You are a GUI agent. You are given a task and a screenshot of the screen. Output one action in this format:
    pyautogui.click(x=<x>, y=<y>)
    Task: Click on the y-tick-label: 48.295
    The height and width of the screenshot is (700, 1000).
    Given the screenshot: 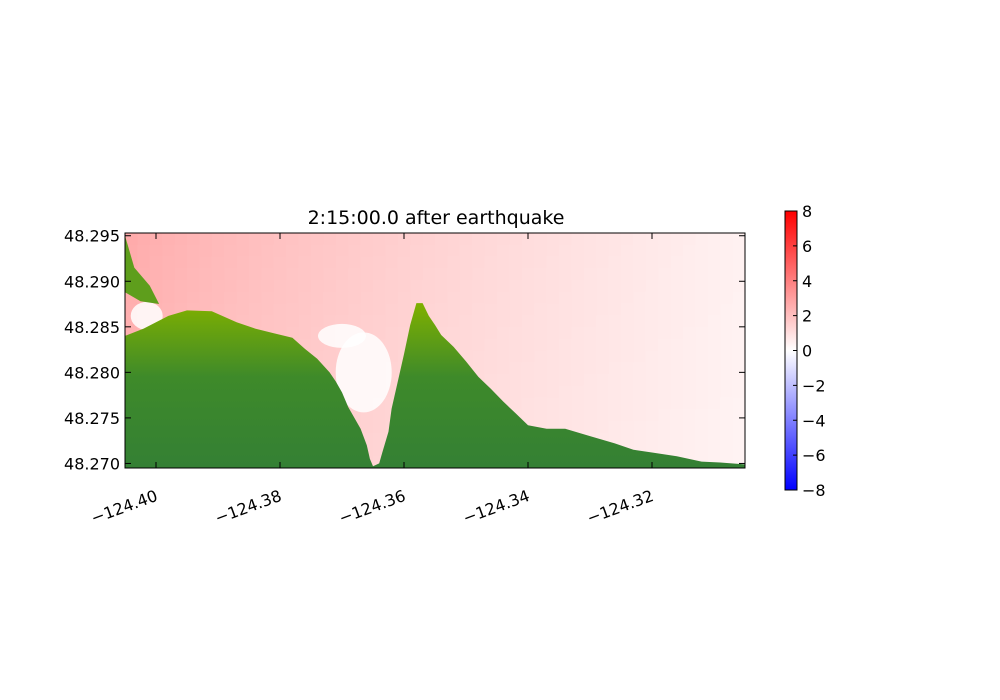 What is the action you would take?
    pyautogui.click(x=92, y=236)
    